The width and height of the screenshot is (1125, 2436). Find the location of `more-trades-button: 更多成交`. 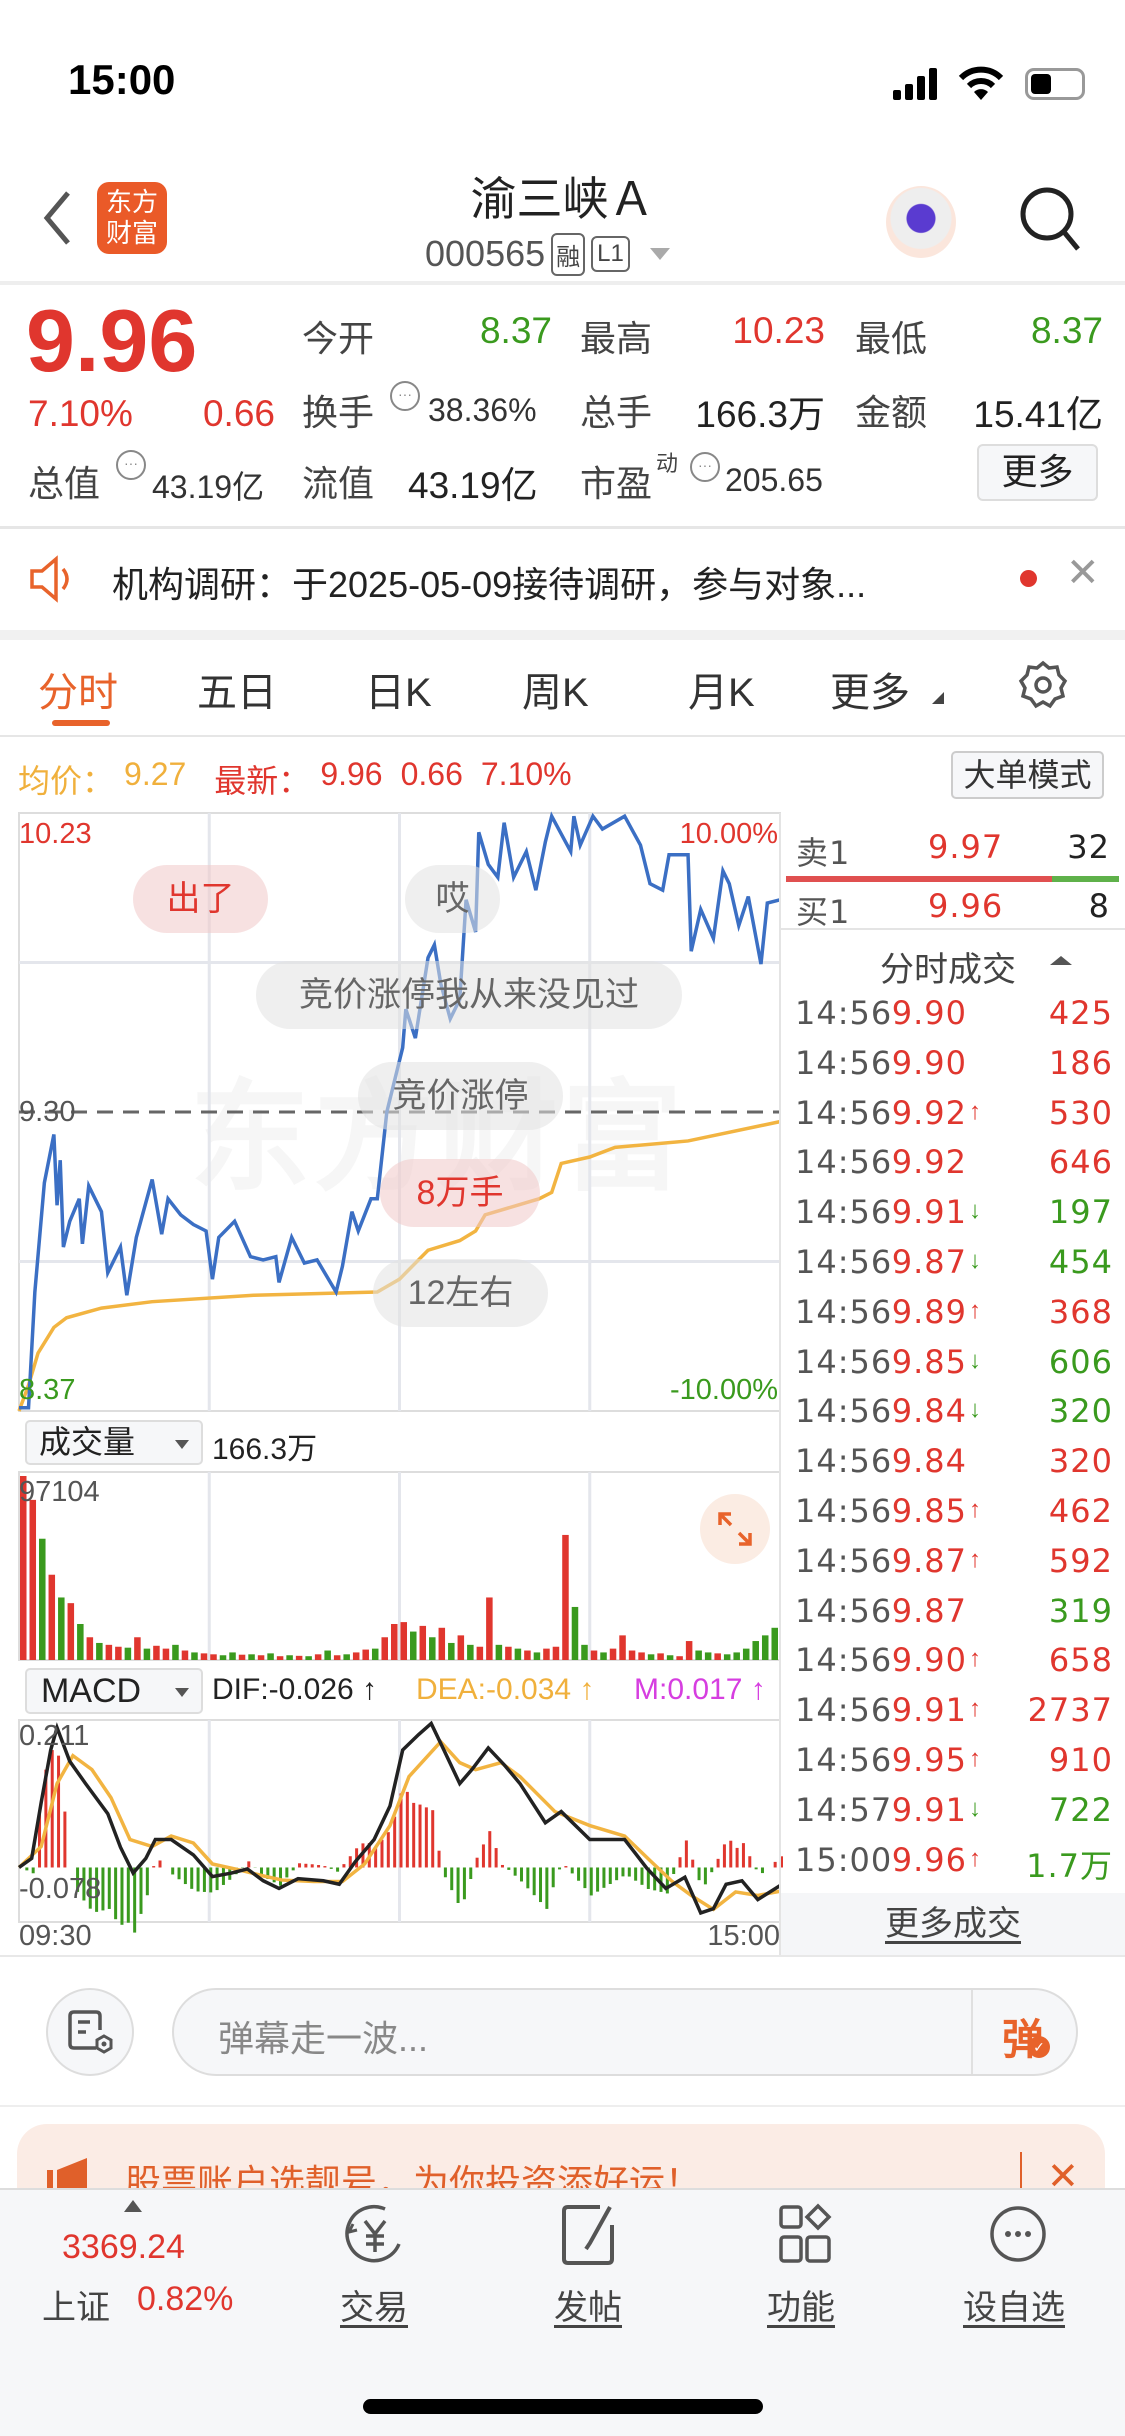

more-trades-button: 更多成交 is located at coordinates (953, 1924).